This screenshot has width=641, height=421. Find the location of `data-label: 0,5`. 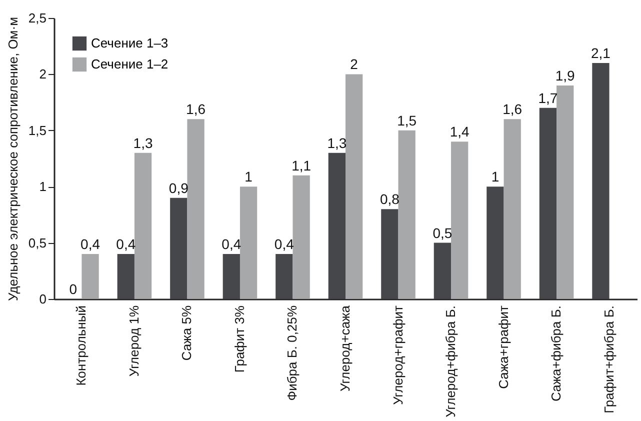

data-label: 0,5 is located at coordinates (442, 232).